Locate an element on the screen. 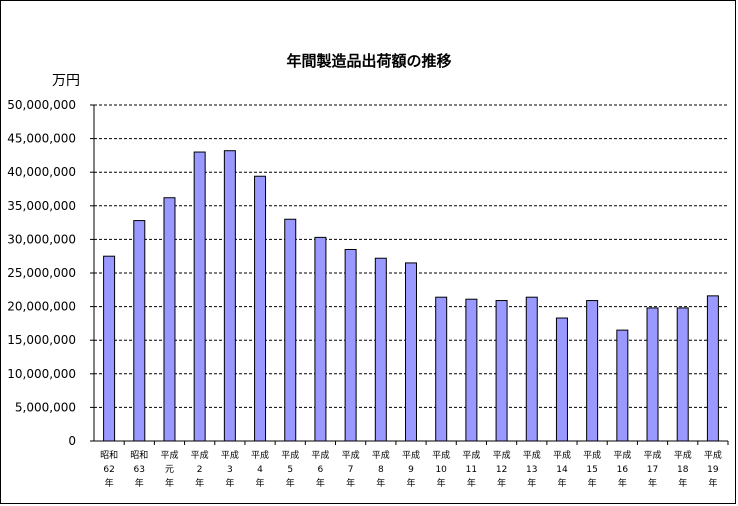 This screenshot has width=738, height=506. y-tick-label: 15,000,000 is located at coordinates (41, 340).